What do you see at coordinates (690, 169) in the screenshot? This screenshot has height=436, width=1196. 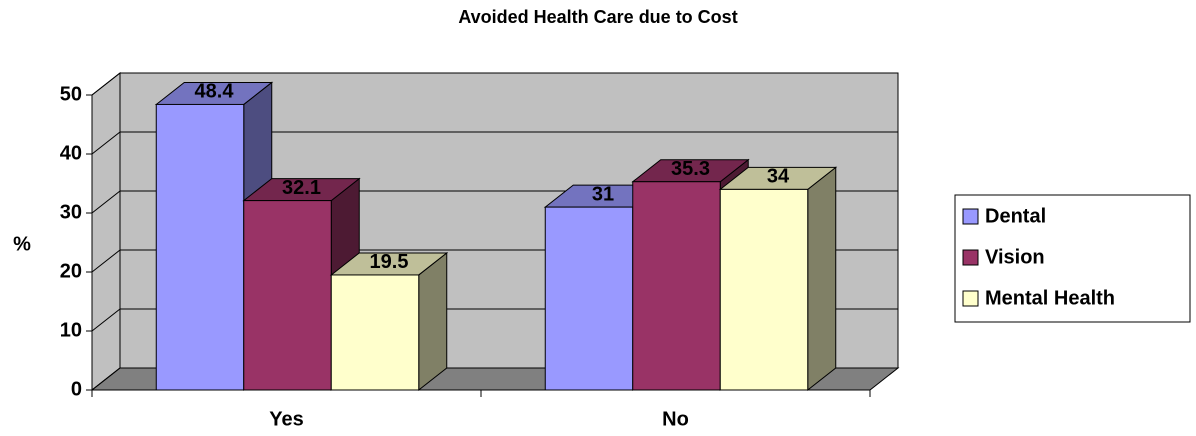 I see `value-label: 35.3` at bounding box center [690, 169].